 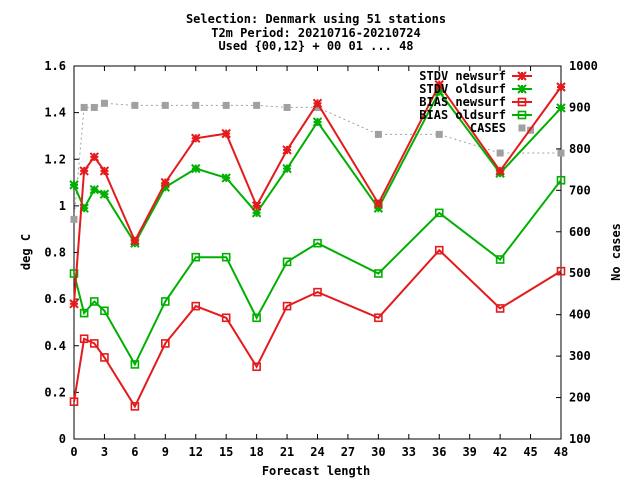 I want to click on x-tick-label: 24, so click(x=317, y=452).